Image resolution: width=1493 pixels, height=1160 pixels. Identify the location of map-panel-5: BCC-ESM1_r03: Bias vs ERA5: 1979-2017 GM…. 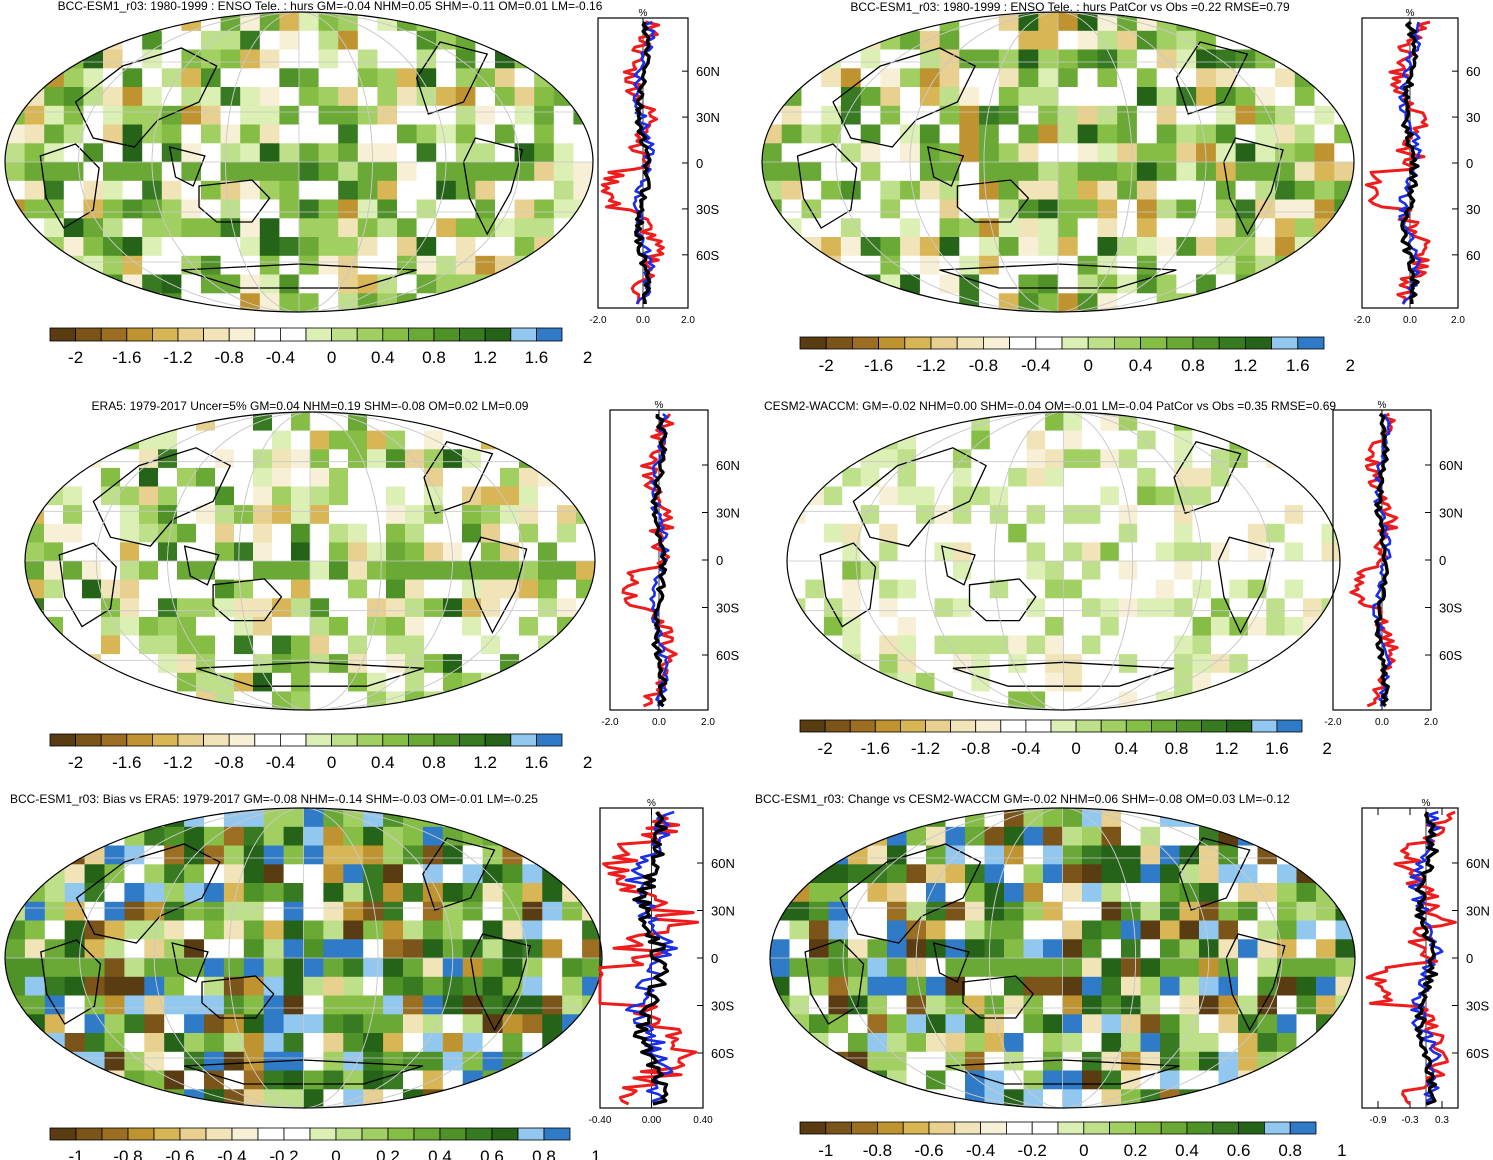
(303, 950).